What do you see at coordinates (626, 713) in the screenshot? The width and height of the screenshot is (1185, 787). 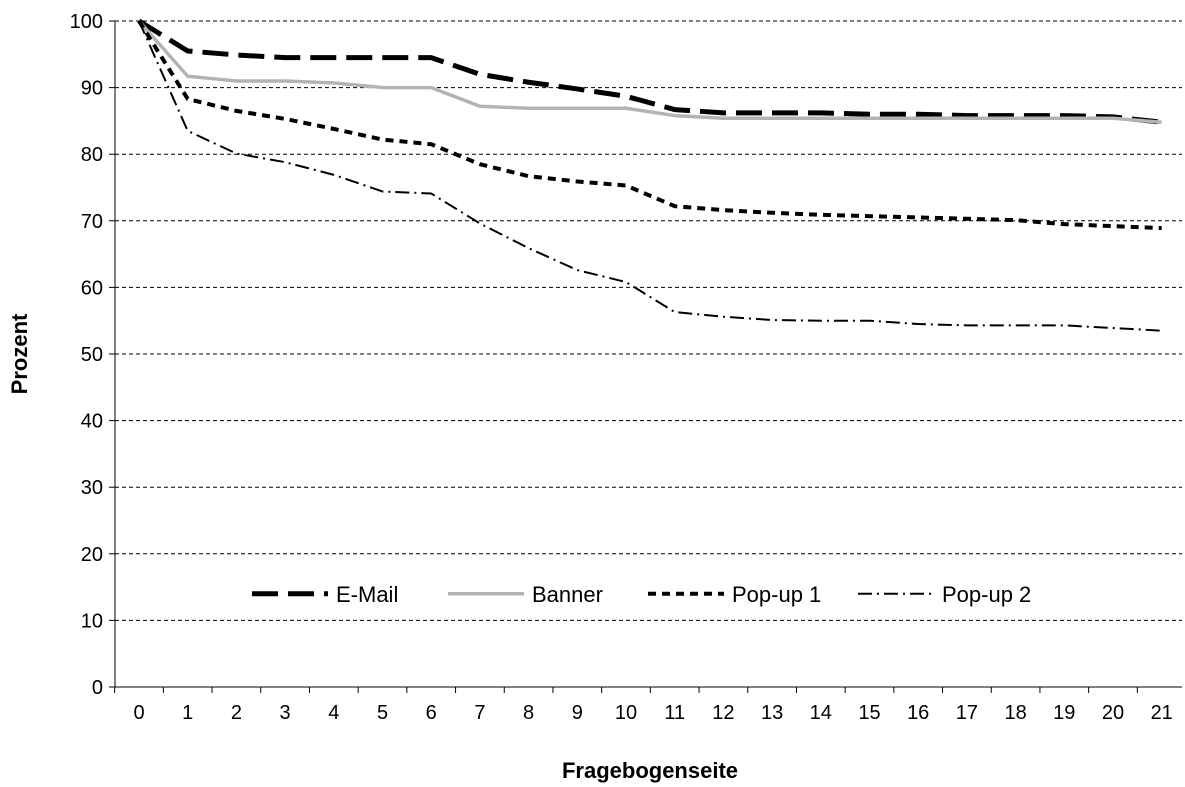 I see `x-tick-label: 10` at bounding box center [626, 713].